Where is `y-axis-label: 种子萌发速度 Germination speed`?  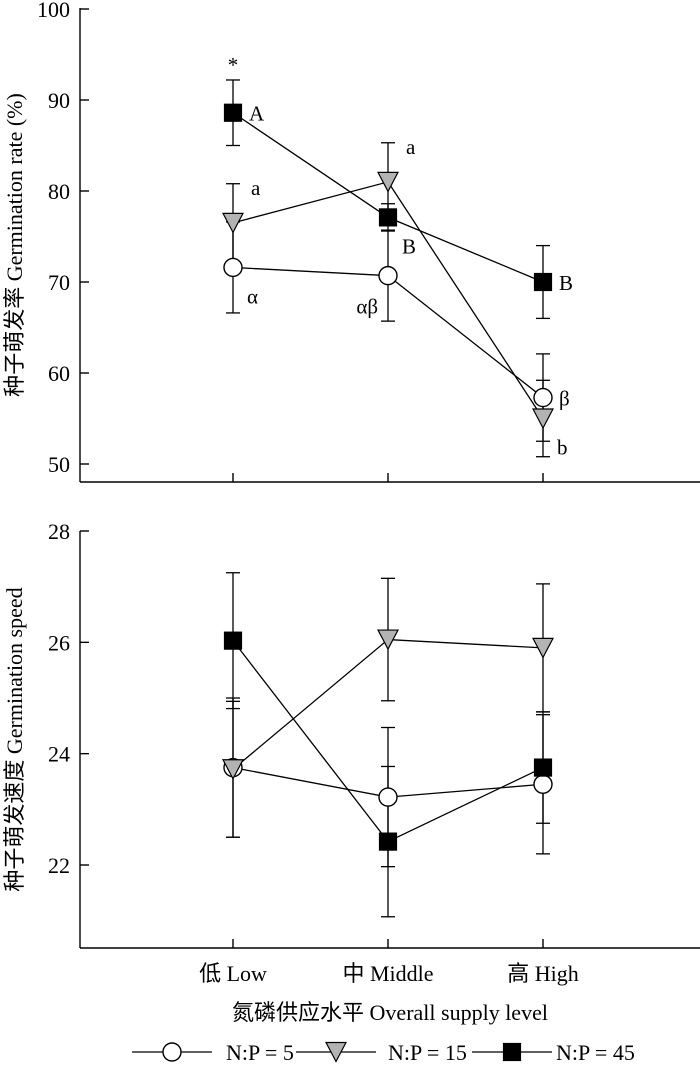
y-axis-label: 种子萌发速度 Germination speed is located at coordinates (14, 739).